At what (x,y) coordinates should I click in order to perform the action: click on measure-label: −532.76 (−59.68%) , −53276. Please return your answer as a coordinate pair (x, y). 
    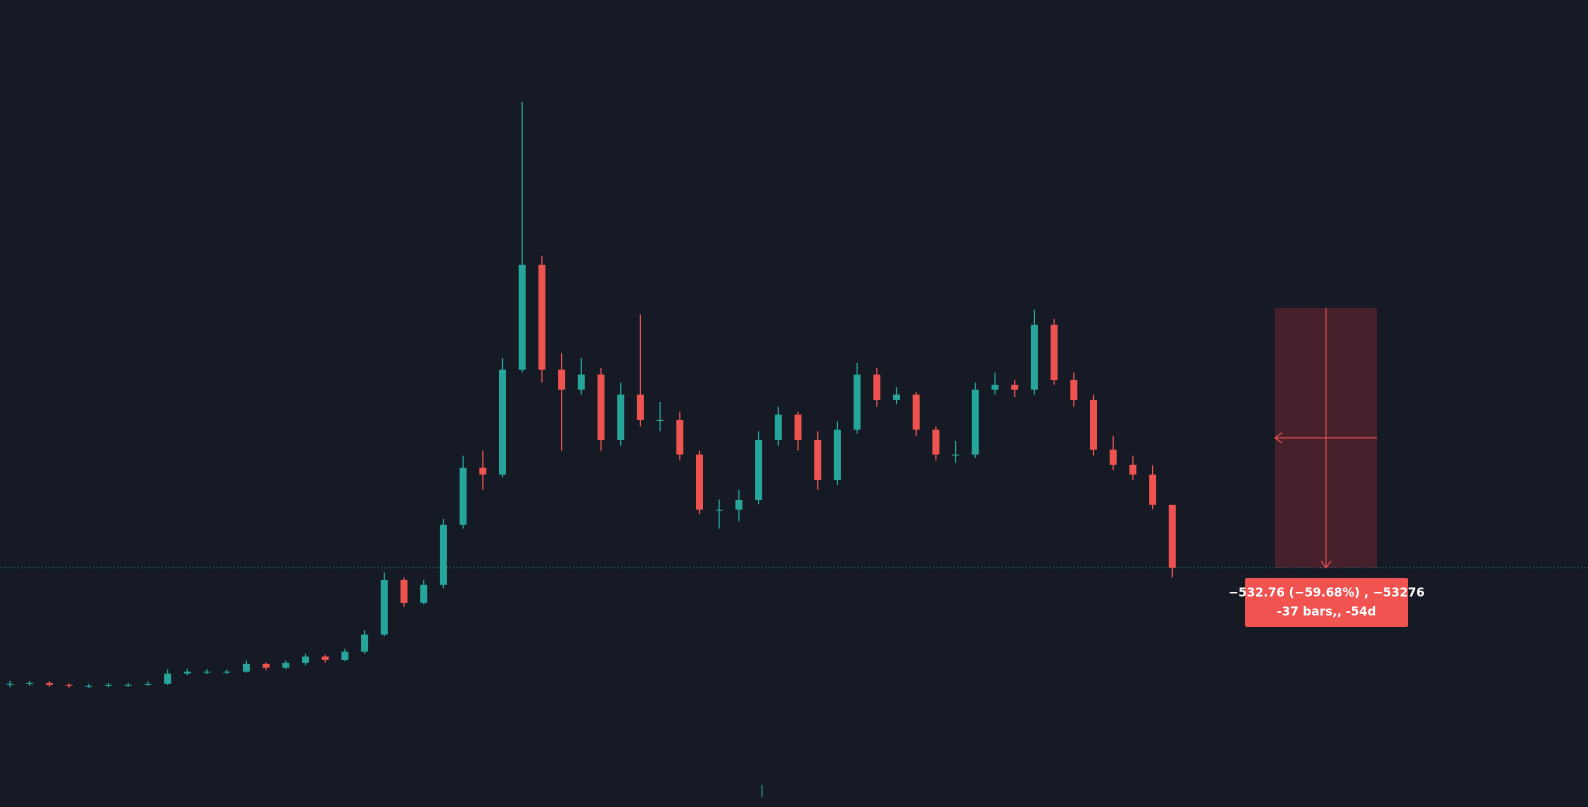
    Looking at the image, I should click on (1326, 593).